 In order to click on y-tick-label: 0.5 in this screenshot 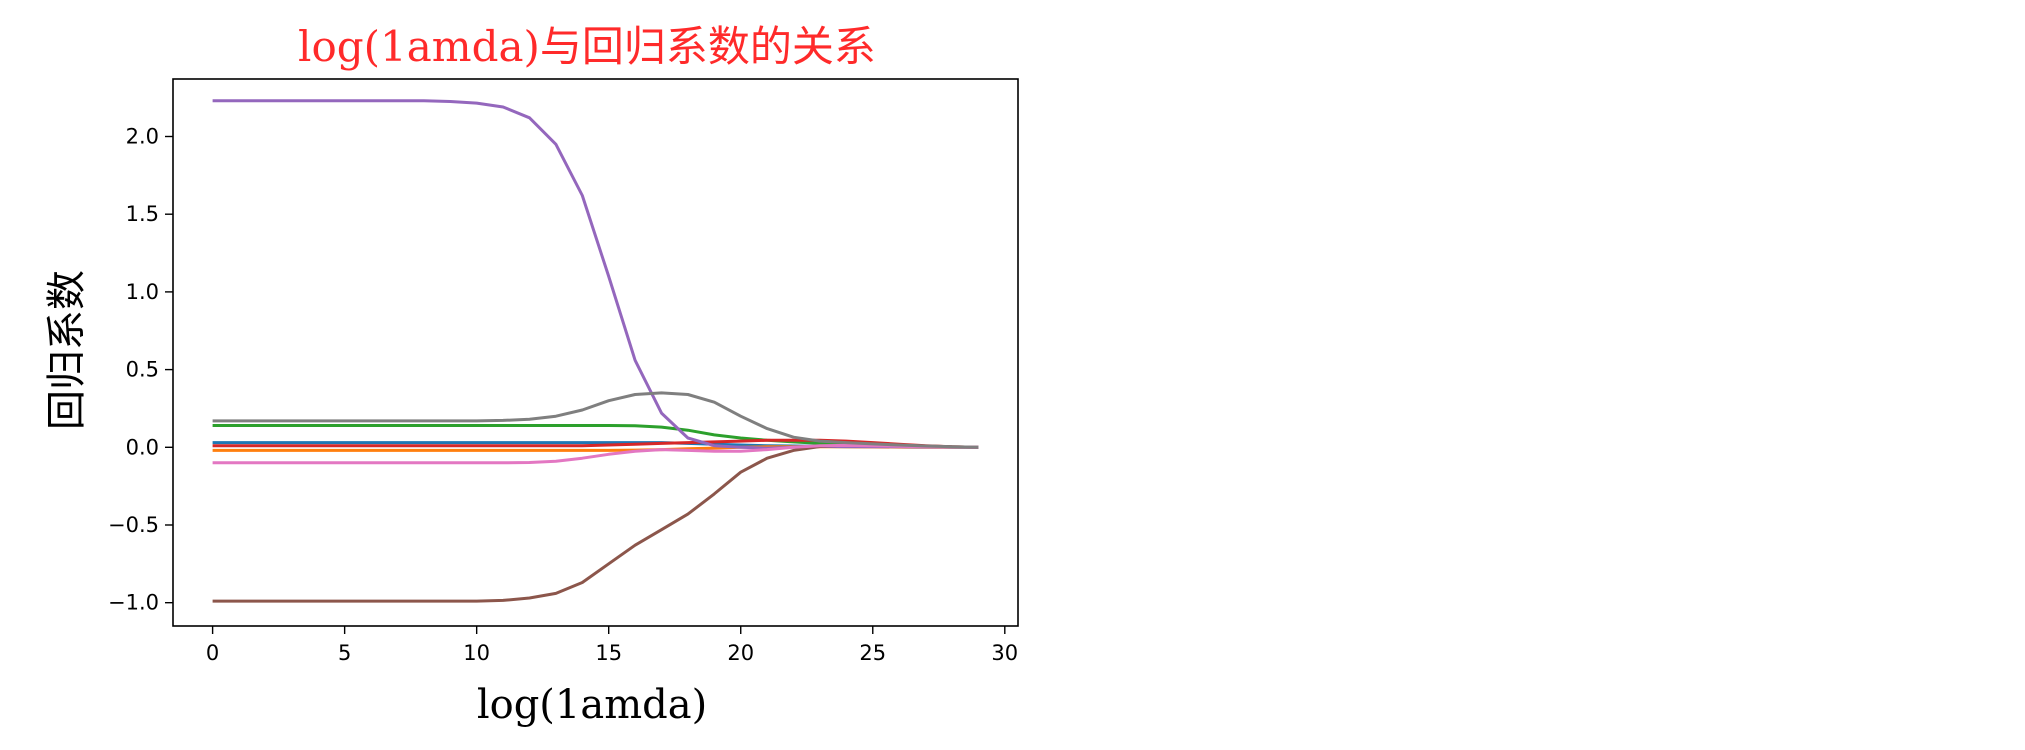, I will do `click(142, 370)`.